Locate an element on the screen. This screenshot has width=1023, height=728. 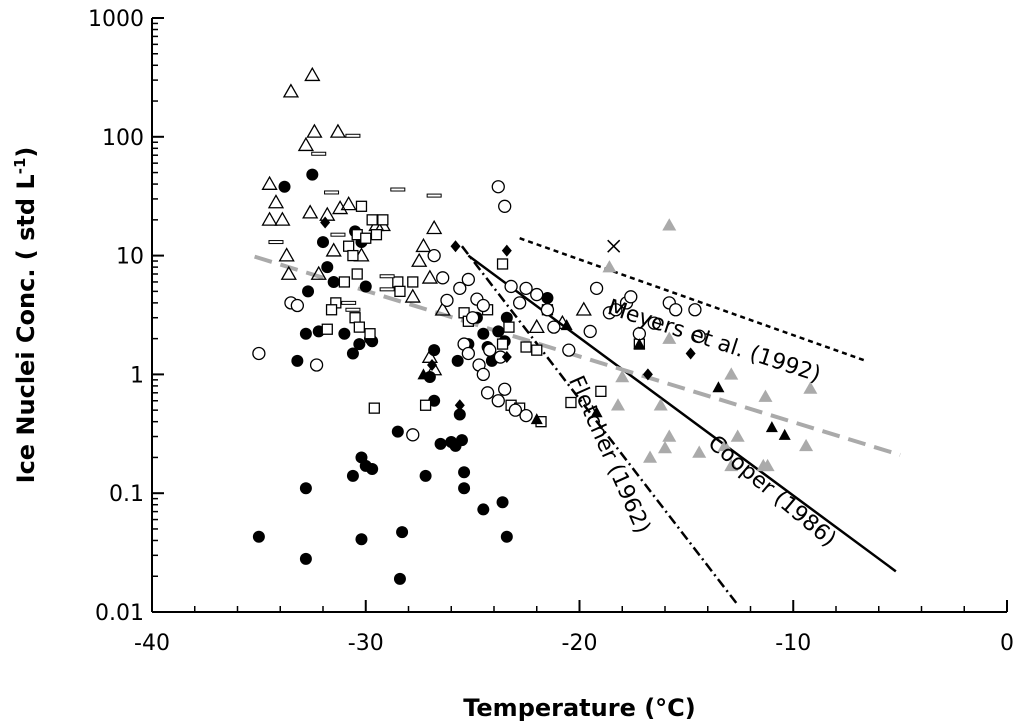
y-axis-ticks: 0.01 0.1 1 10 100 1000 is located at coordinates (126, 316).